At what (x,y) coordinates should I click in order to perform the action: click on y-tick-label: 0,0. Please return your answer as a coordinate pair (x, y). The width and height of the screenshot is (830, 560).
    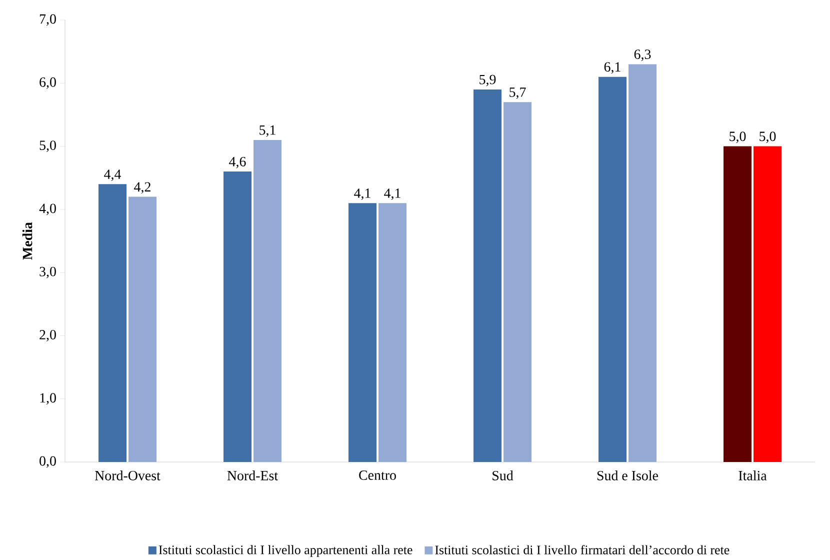
    Looking at the image, I should click on (48, 462).